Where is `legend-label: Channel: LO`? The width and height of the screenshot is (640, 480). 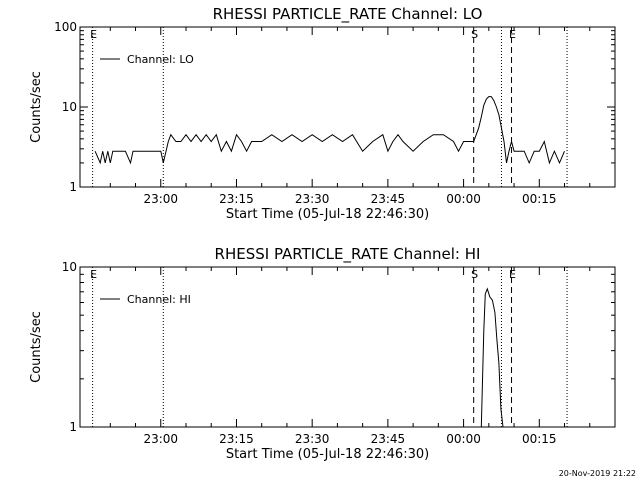 legend-label: Channel: LO is located at coordinates (160, 59).